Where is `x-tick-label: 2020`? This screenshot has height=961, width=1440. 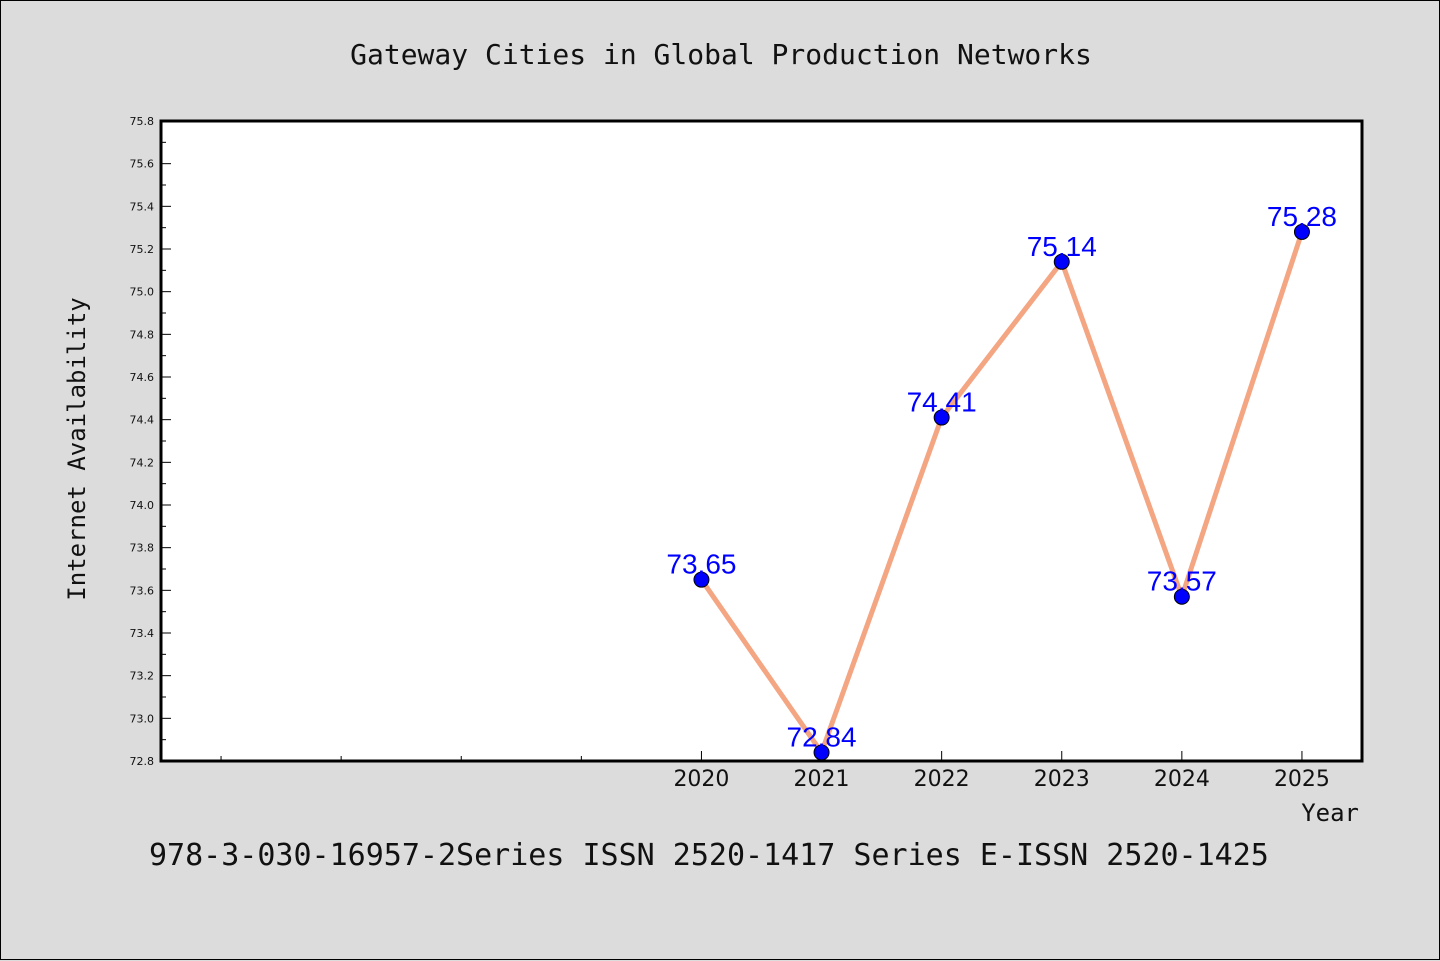 x-tick-label: 2020 is located at coordinates (701, 779).